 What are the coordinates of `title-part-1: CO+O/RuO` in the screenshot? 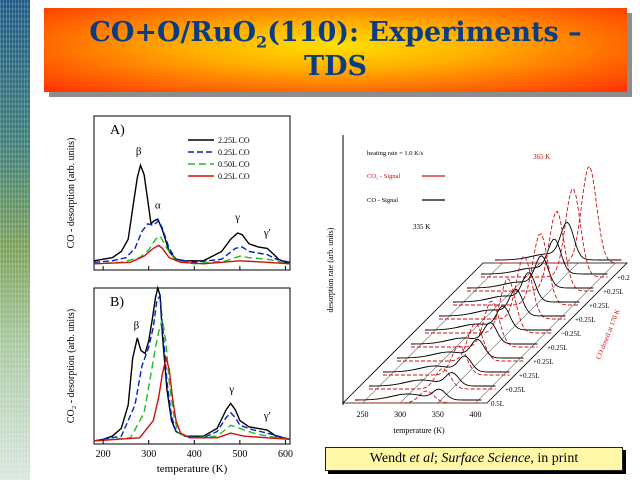 It's located at (172, 32).